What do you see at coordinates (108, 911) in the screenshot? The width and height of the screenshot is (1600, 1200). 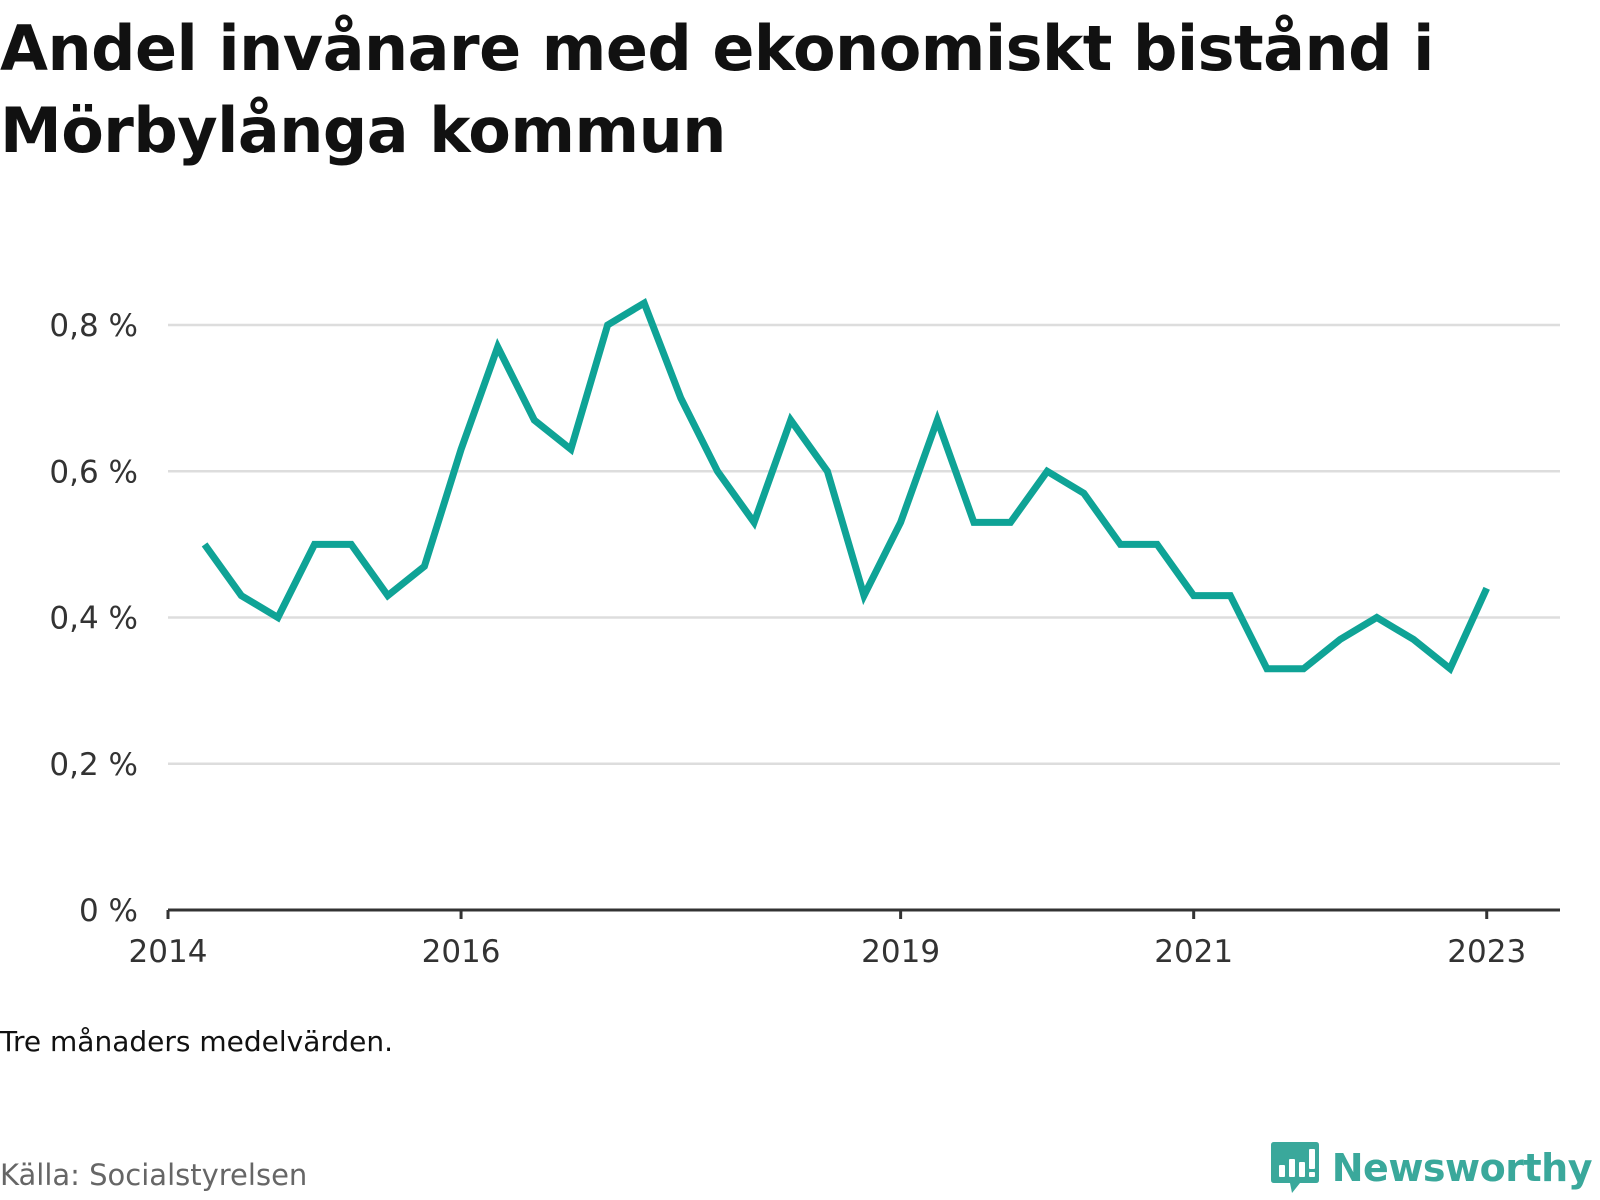 I see `y-tick-label: 0 %` at bounding box center [108, 911].